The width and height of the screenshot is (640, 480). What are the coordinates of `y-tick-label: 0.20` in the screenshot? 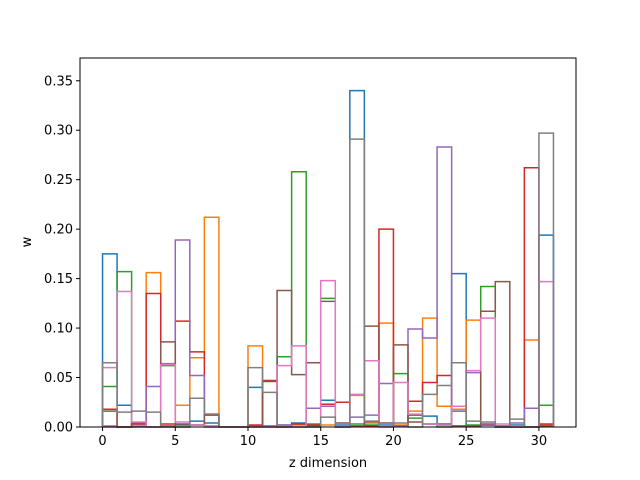 It's located at (58, 230).